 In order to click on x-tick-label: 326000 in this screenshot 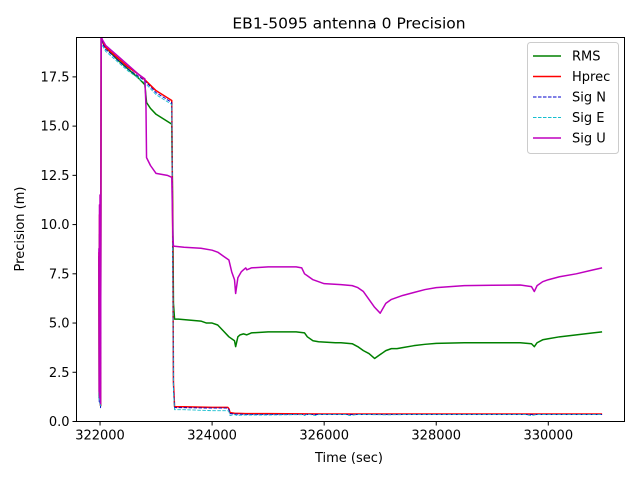, I will do `click(324, 436)`.